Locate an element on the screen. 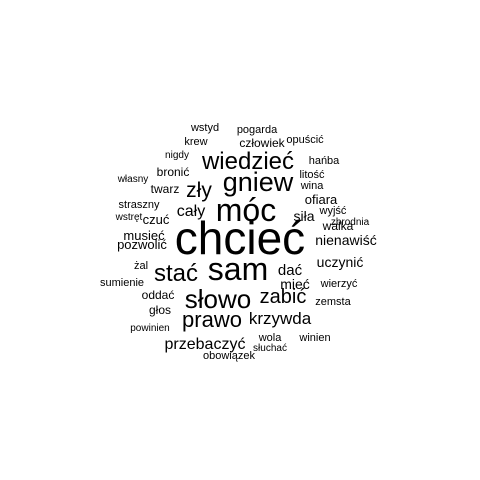  word-walka: walka is located at coordinates (338, 226).